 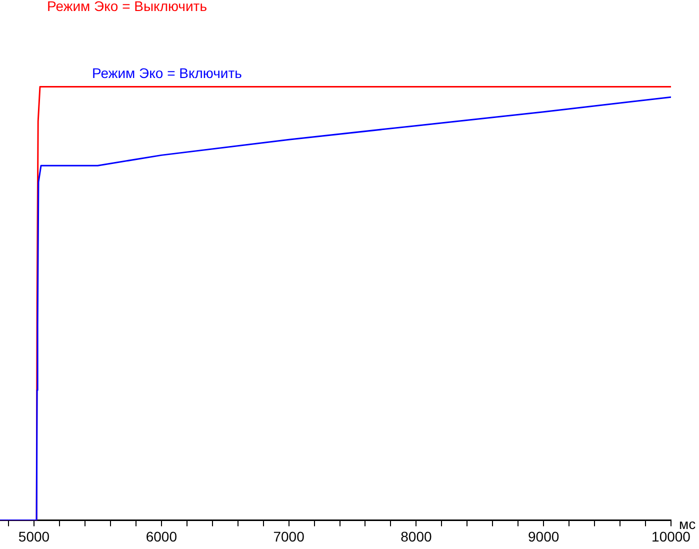 What do you see at coordinates (416, 536) in the screenshot?
I see `x-tick-label: 8000` at bounding box center [416, 536].